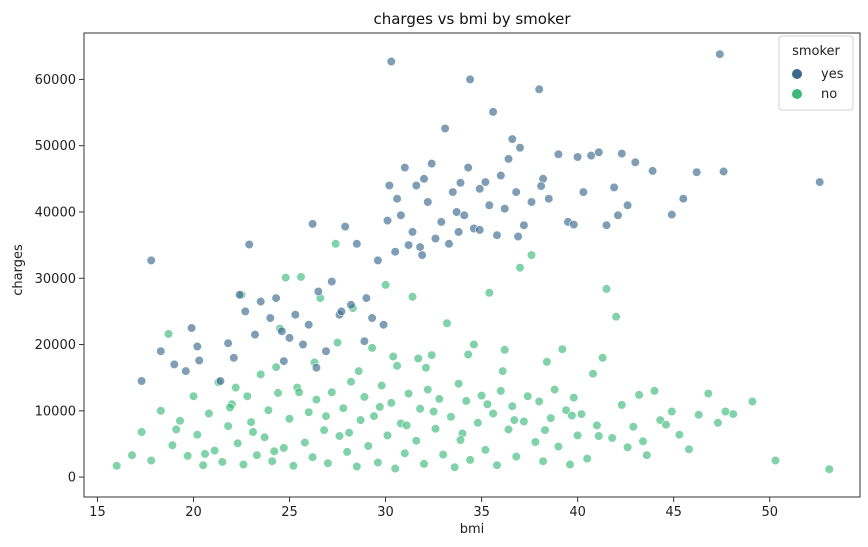 This screenshot has height=547, width=868. I want to click on y-tick-label: 0, so click(72, 478).